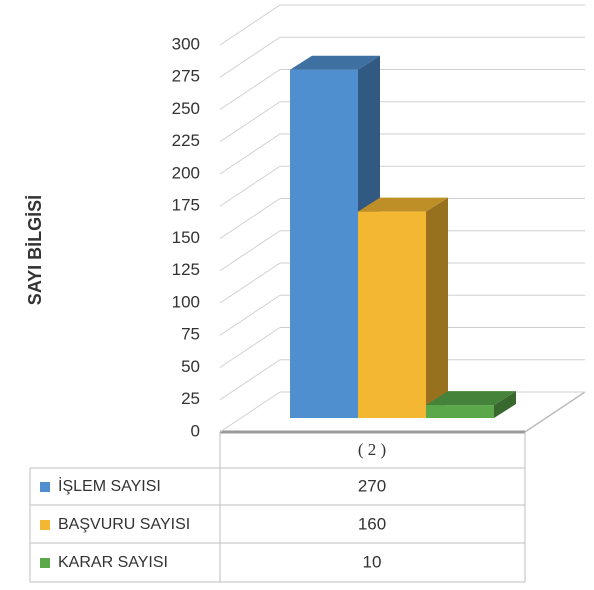 Image resolution: width=594 pixels, height=590 pixels. I want to click on category-label: ( 2 ), so click(372, 449).